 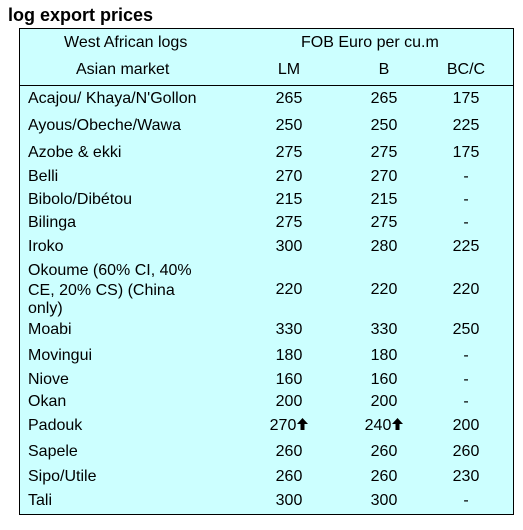 I want to click on row-lm-price: 180, so click(x=289, y=355).